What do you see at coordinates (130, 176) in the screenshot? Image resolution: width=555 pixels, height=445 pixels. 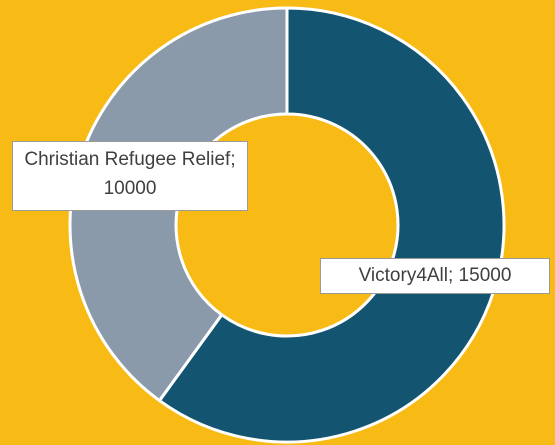 I see `data-label-christian-refugee-relief: Christian Refugee Relief; 10000` at bounding box center [130, 176].